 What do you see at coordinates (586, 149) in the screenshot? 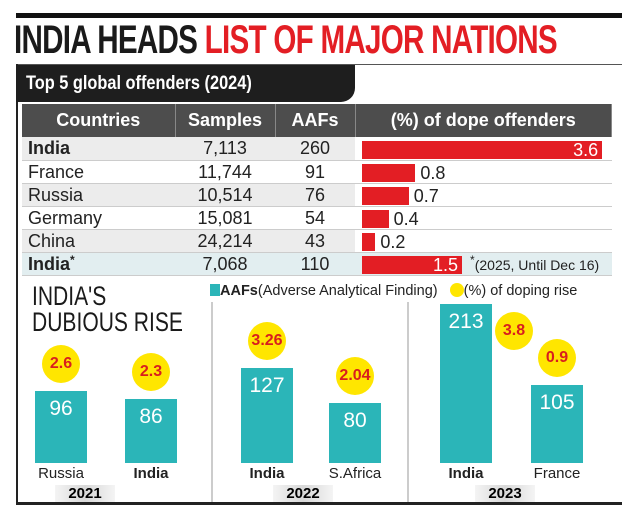
I see `pct-label: 3.6` at bounding box center [586, 149].